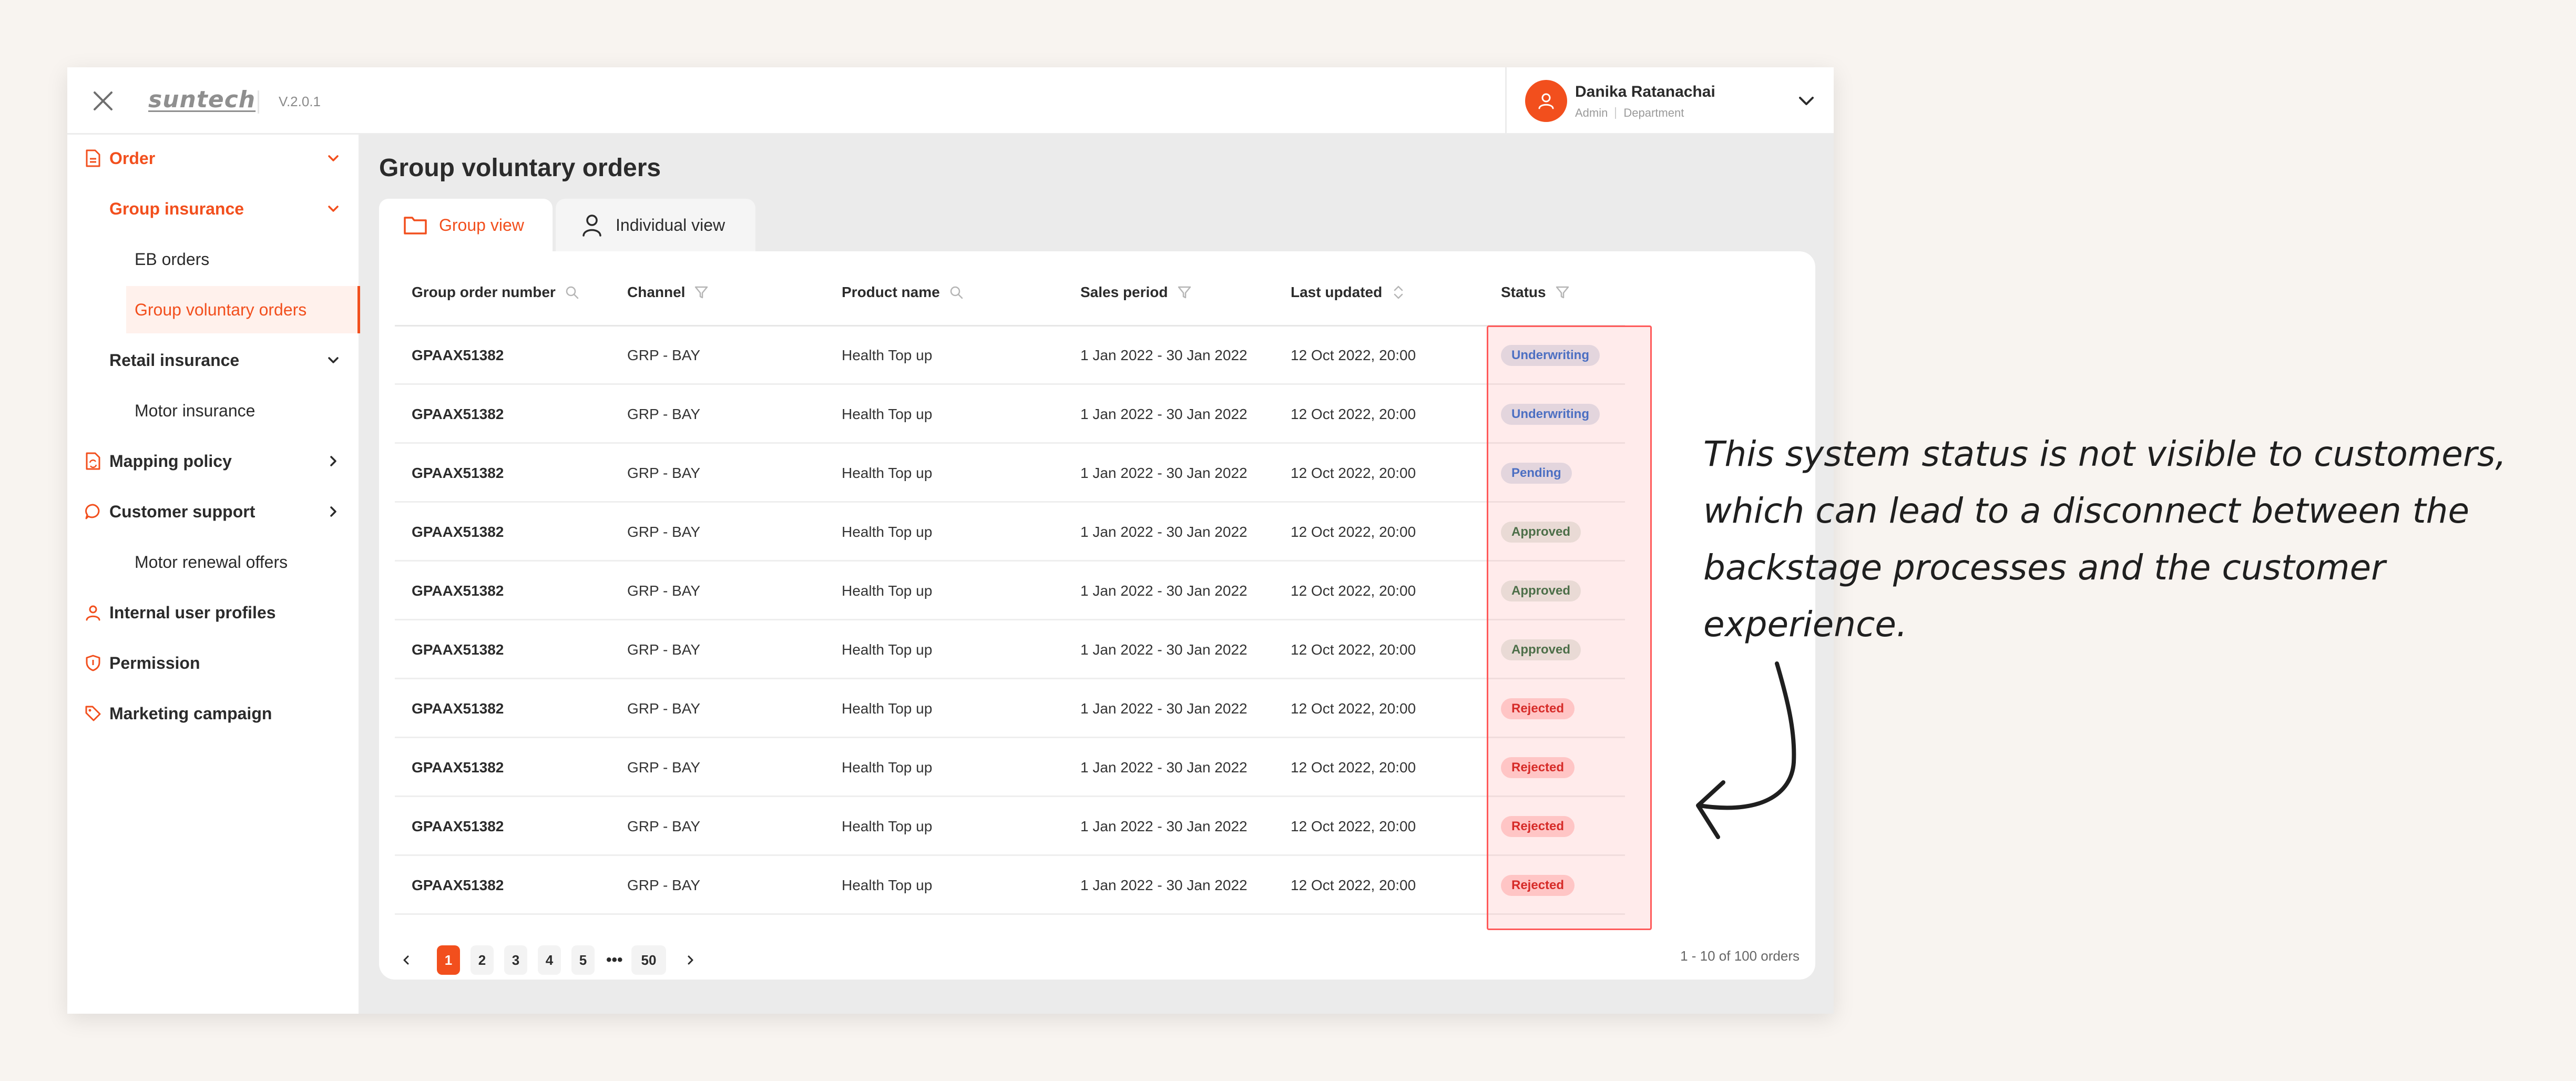  I want to click on document-icon, so click(93, 158).